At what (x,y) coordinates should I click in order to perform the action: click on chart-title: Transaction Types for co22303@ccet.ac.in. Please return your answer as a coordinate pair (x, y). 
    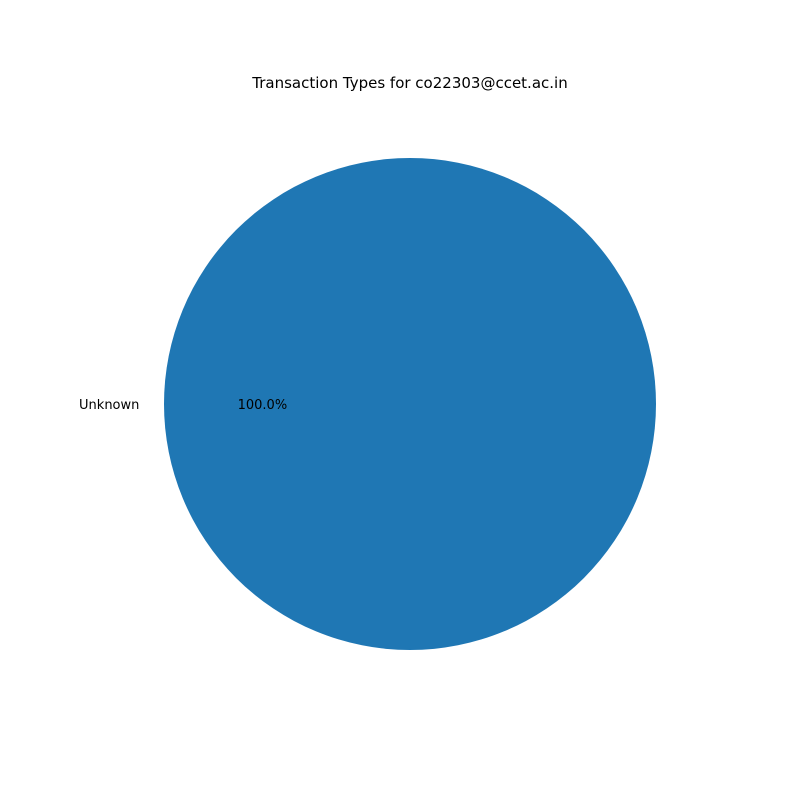
    Looking at the image, I should click on (409, 83).